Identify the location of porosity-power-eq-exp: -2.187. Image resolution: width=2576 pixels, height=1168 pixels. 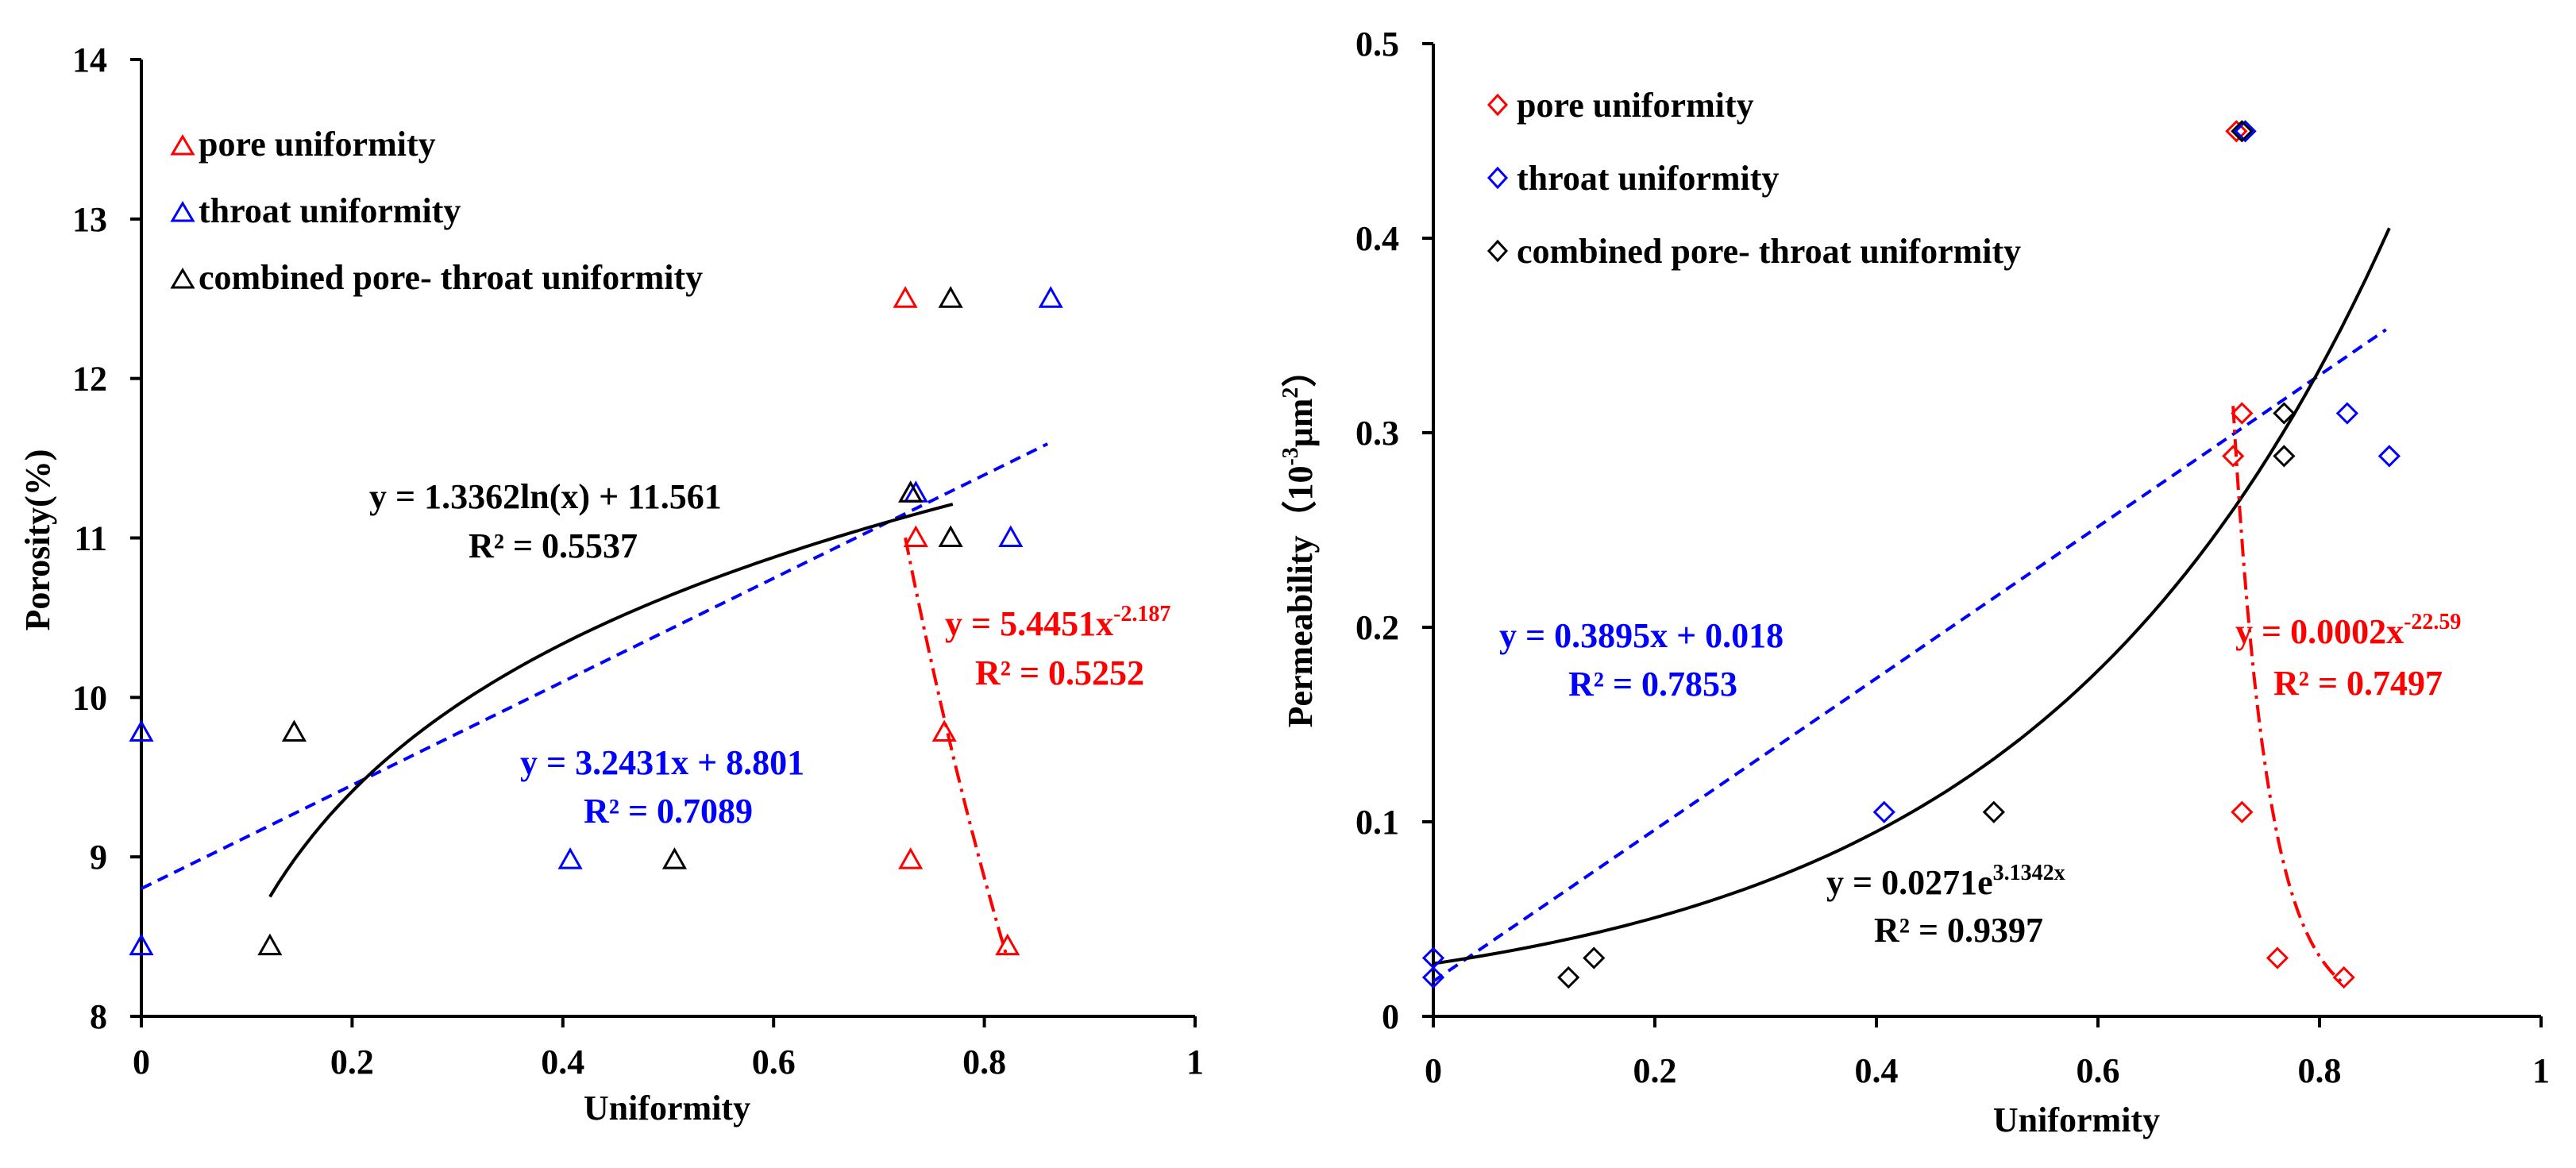
(1141, 614).